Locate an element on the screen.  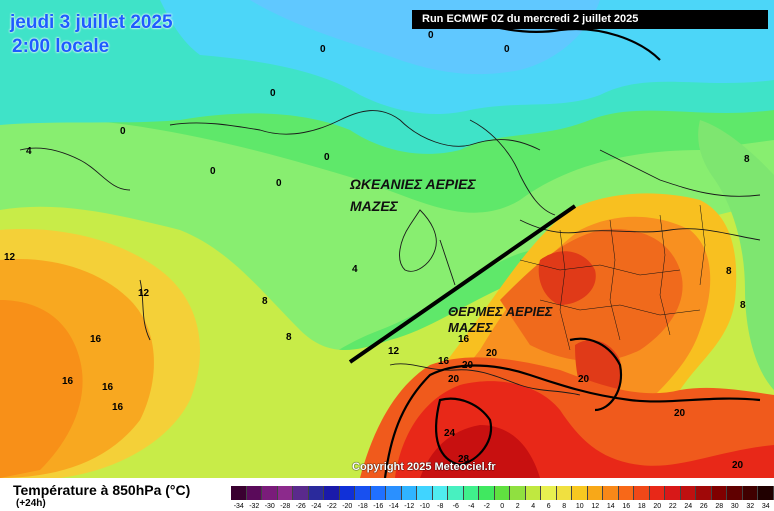
color-scale-tick: 32 is located at coordinates (750, 506).